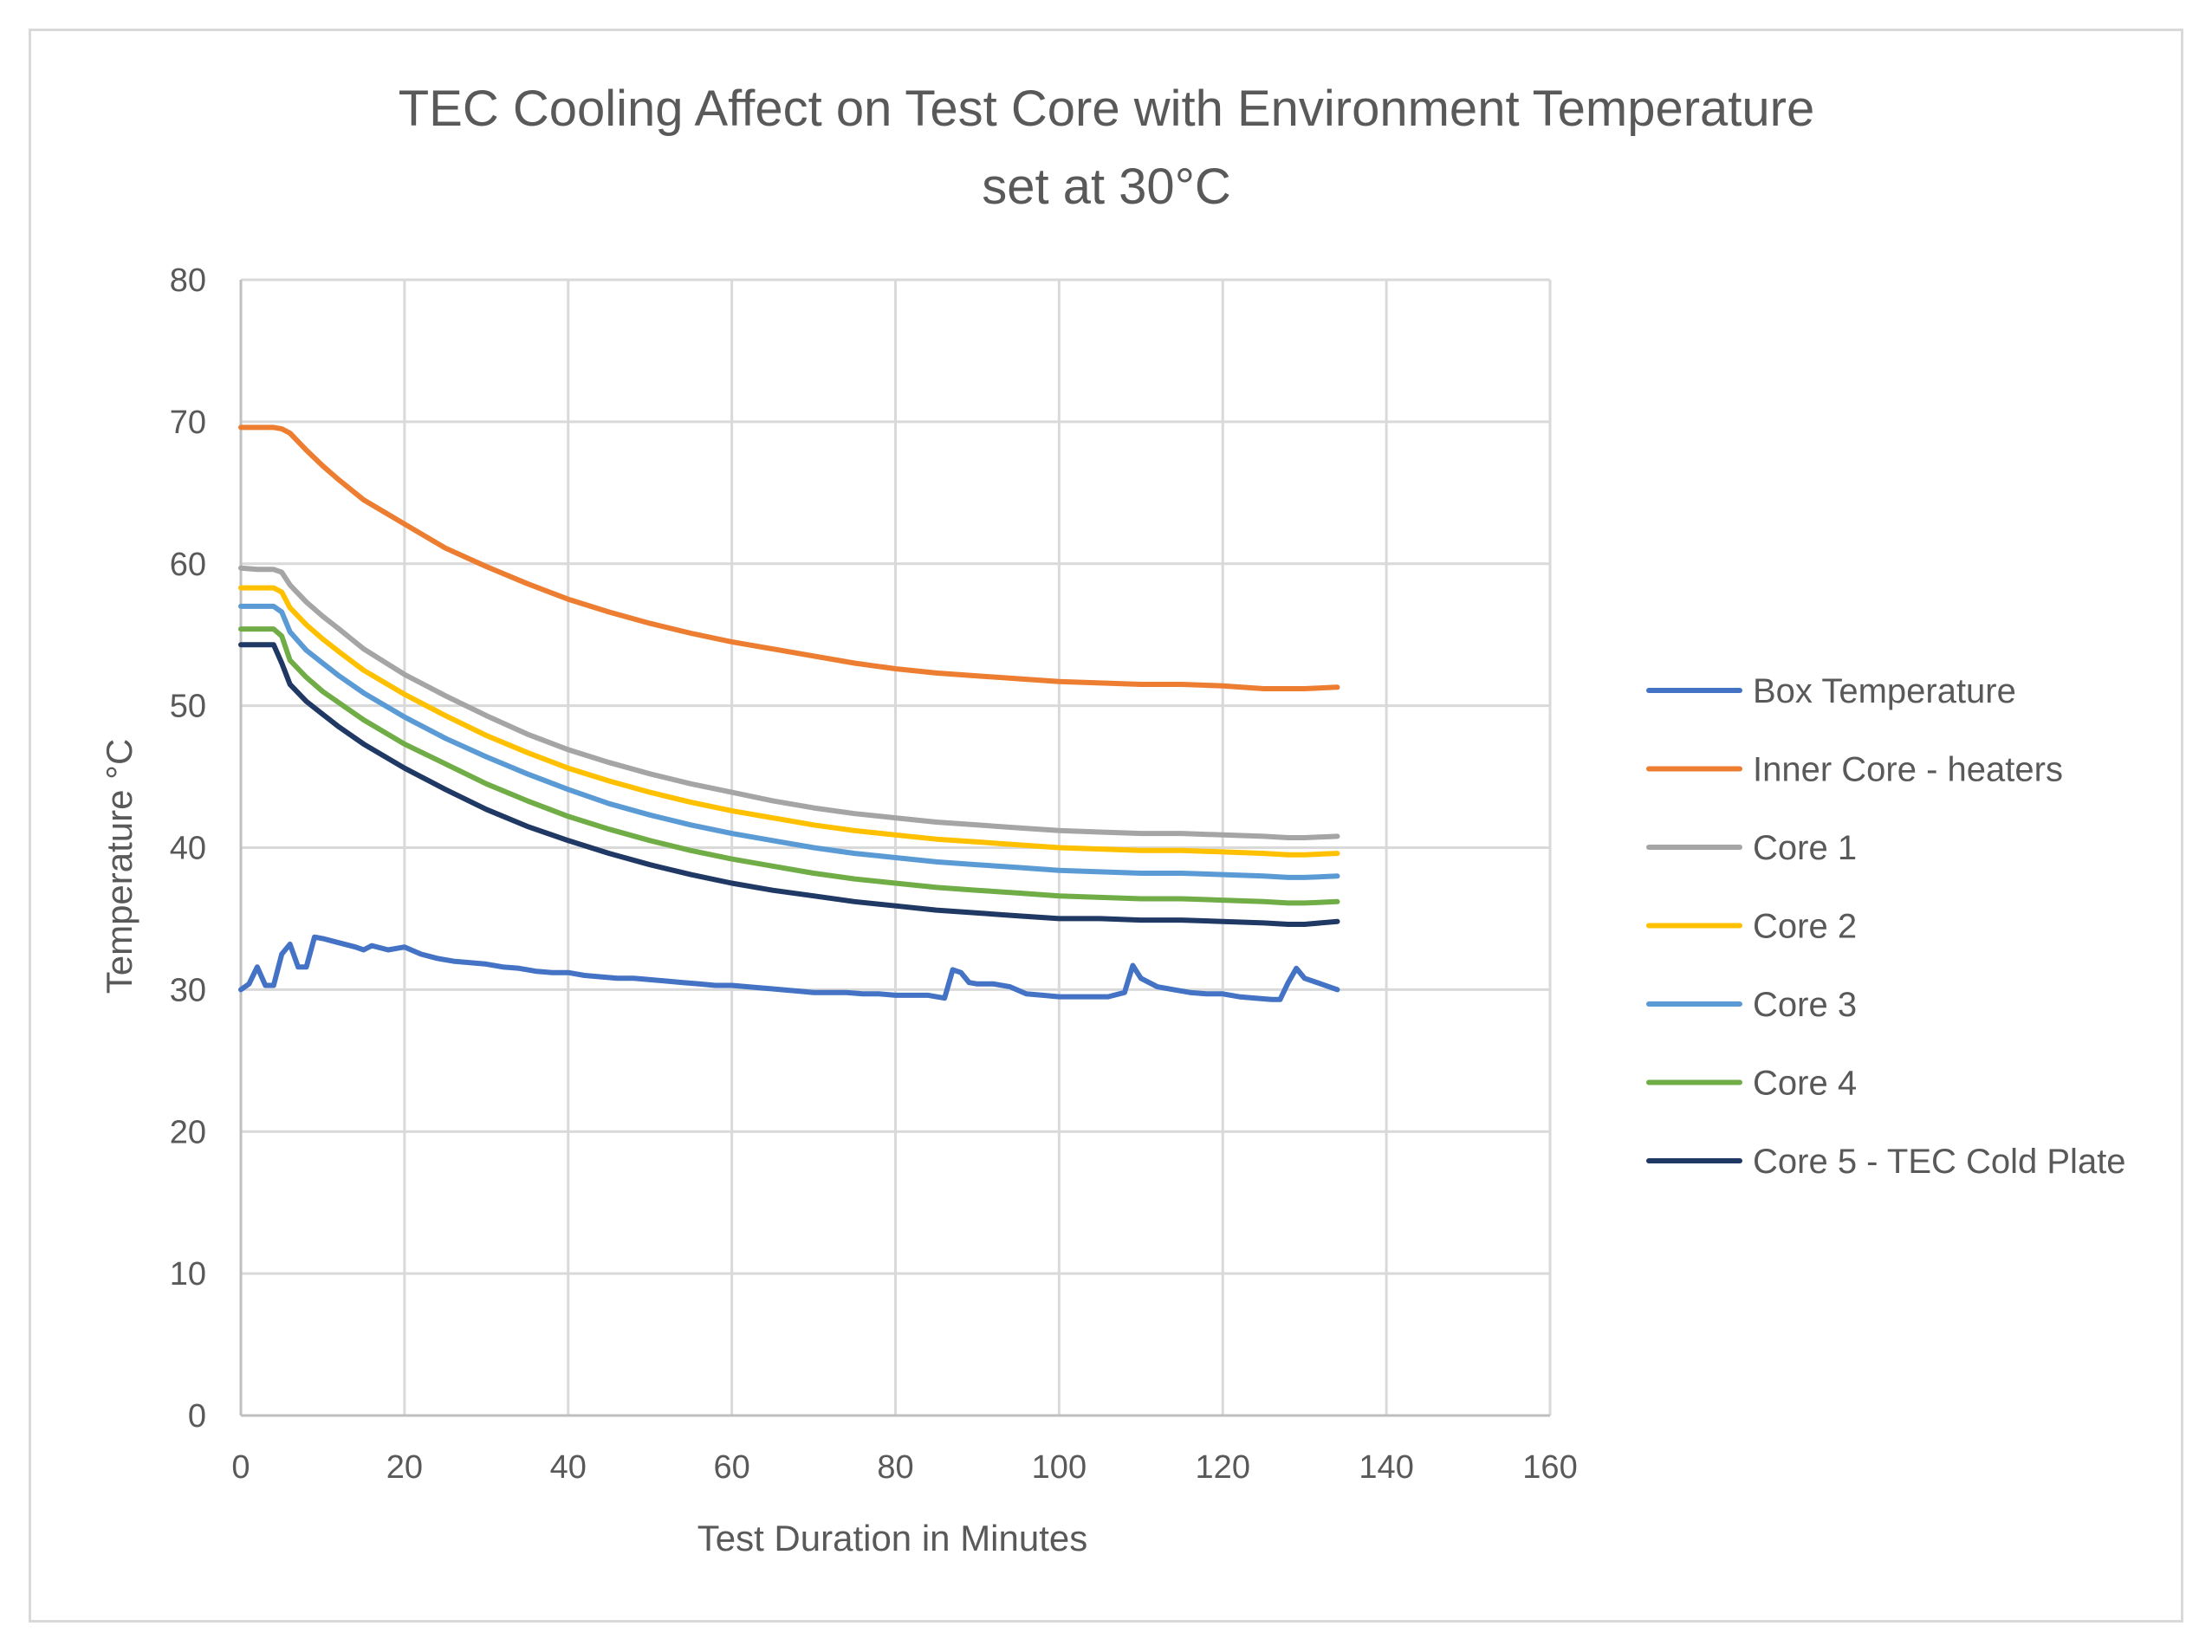 The width and height of the screenshot is (2212, 1652). What do you see at coordinates (119, 866) in the screenshot?
I see `y-axis-label: Temperature °C` at bounding box center [119, 866].